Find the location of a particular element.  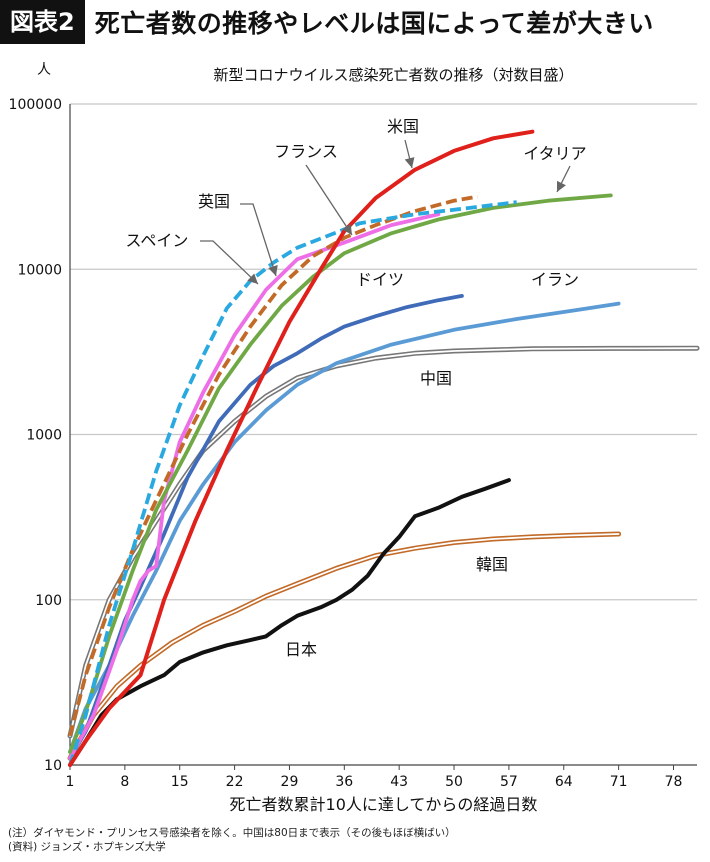

series-label: イラン is located at coordinates (555, 279).